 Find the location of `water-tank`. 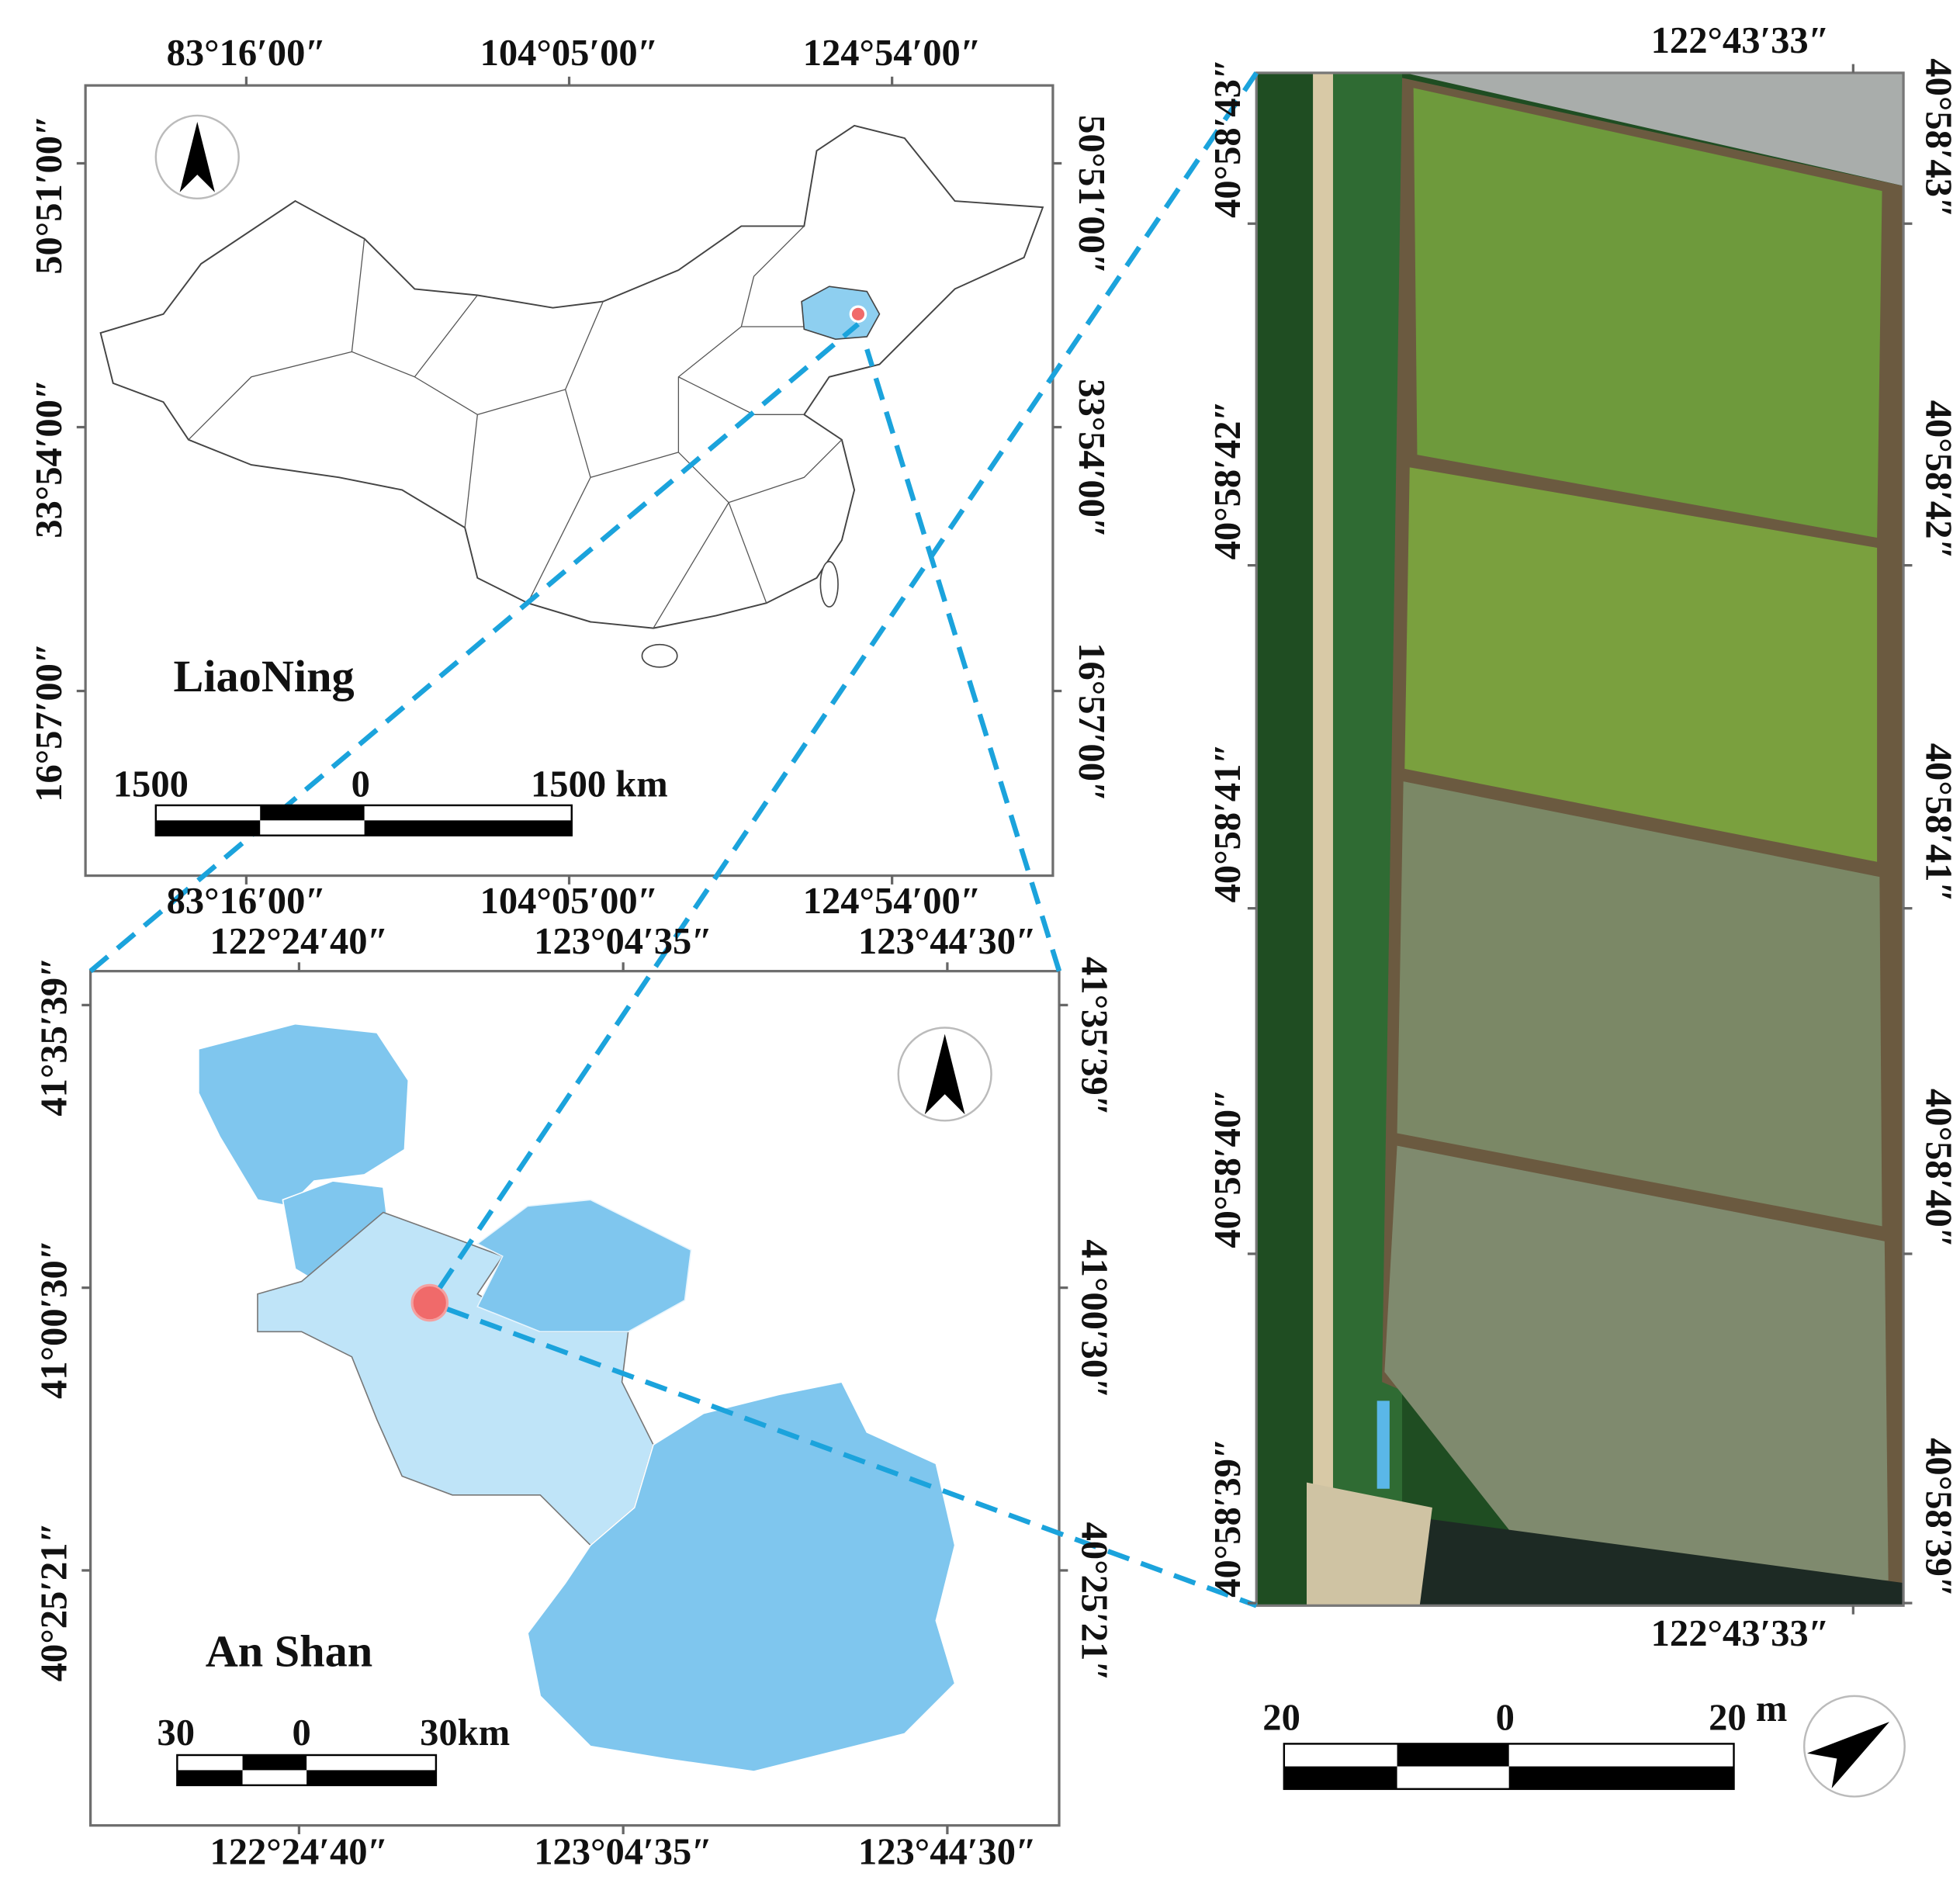

water-tank is located at coordinates (1383, 1445).